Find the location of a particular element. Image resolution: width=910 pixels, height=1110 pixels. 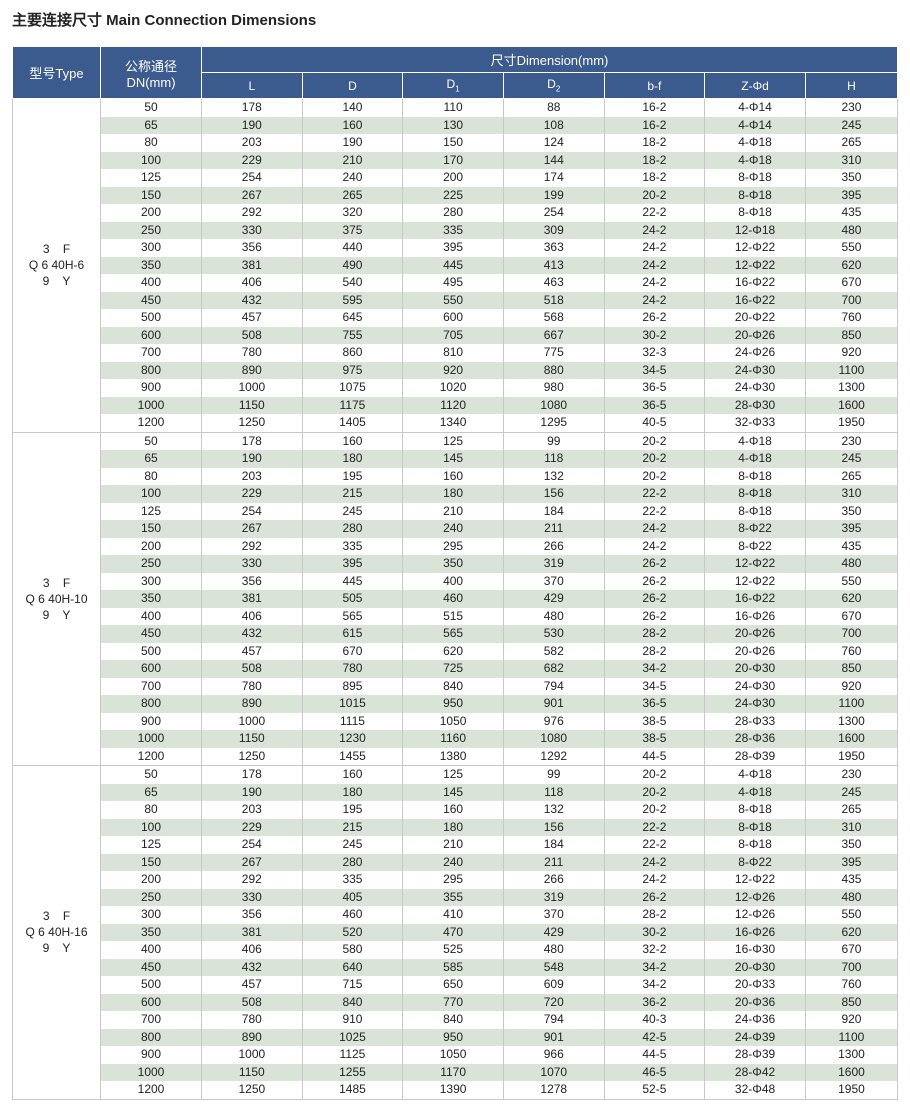

table-cell: 370 is located at coordinates (553, 581).